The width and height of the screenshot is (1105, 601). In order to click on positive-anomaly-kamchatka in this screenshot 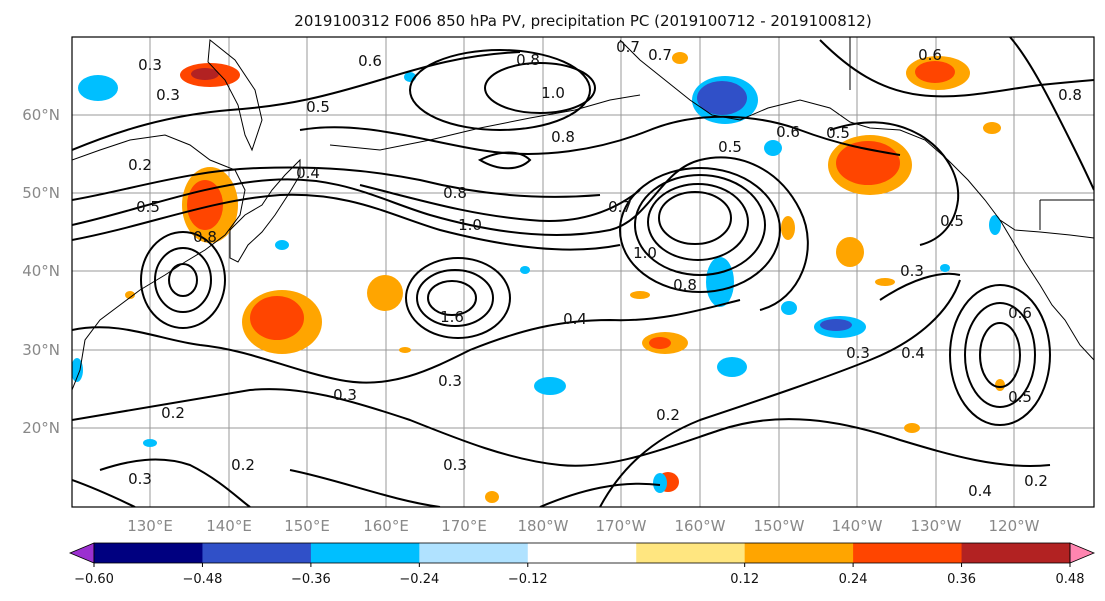, I will do `click(210, 75)`.